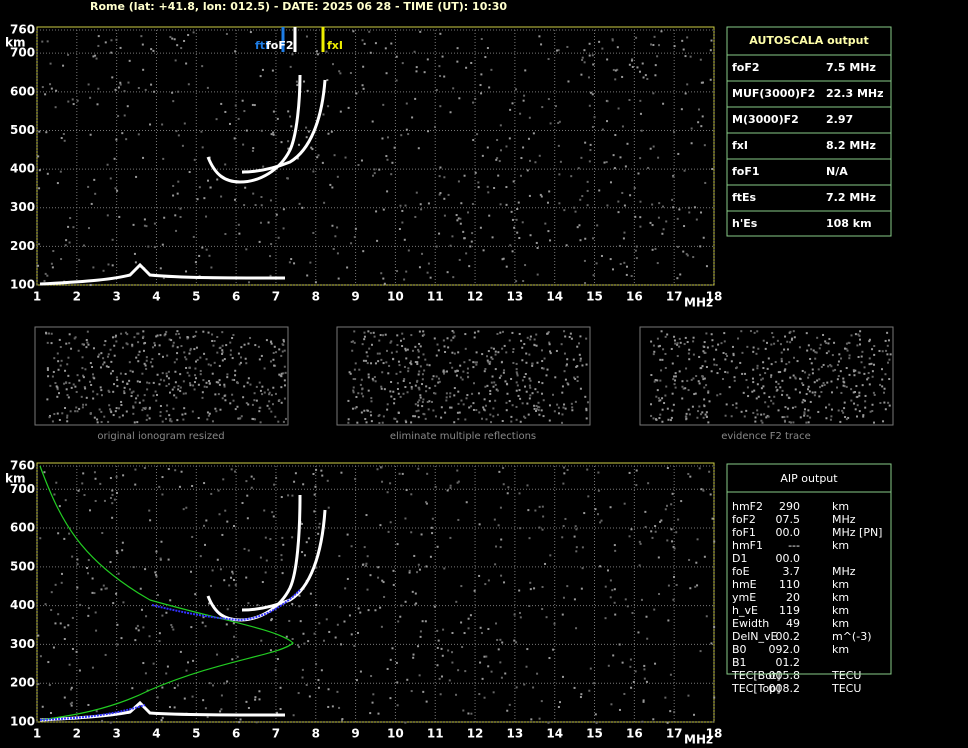 This screenshot has height=748, width=968. I want to click on y-tick-label: 300, so click(22, 644).